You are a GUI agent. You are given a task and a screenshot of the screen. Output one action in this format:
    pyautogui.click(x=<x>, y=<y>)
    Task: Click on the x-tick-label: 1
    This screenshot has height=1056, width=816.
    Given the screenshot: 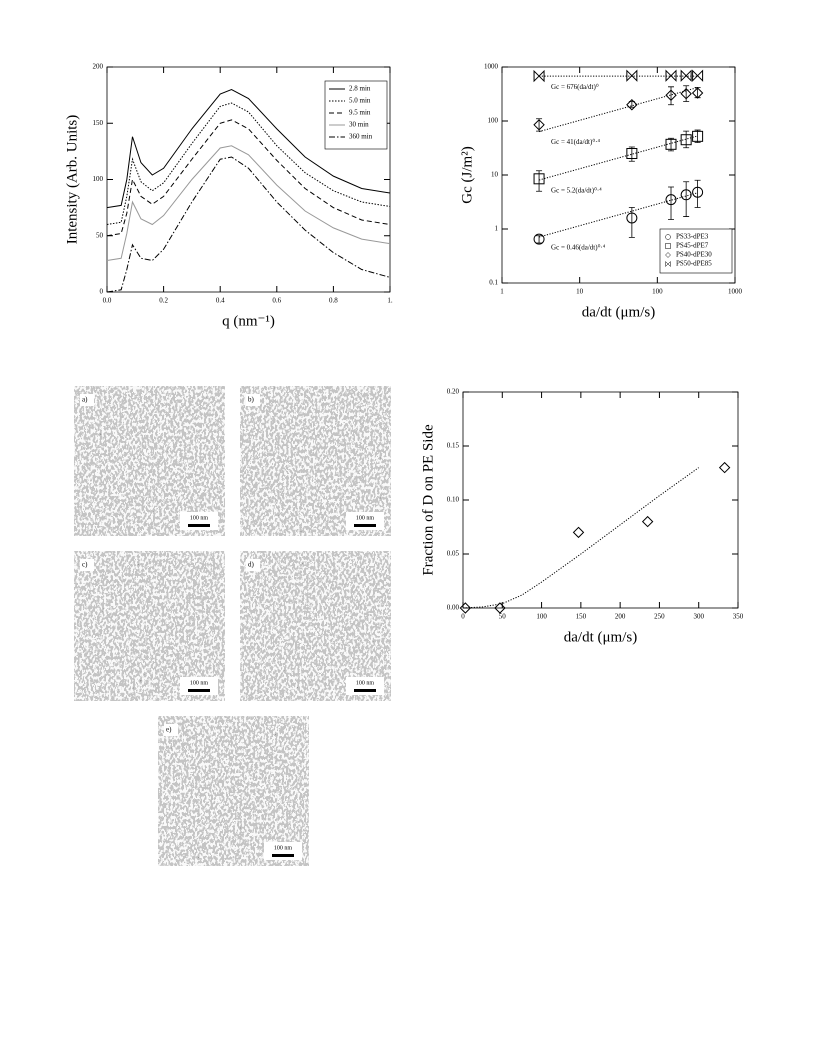 What is the action you would take?
    pyautogui.click(x=502, y=292)
    